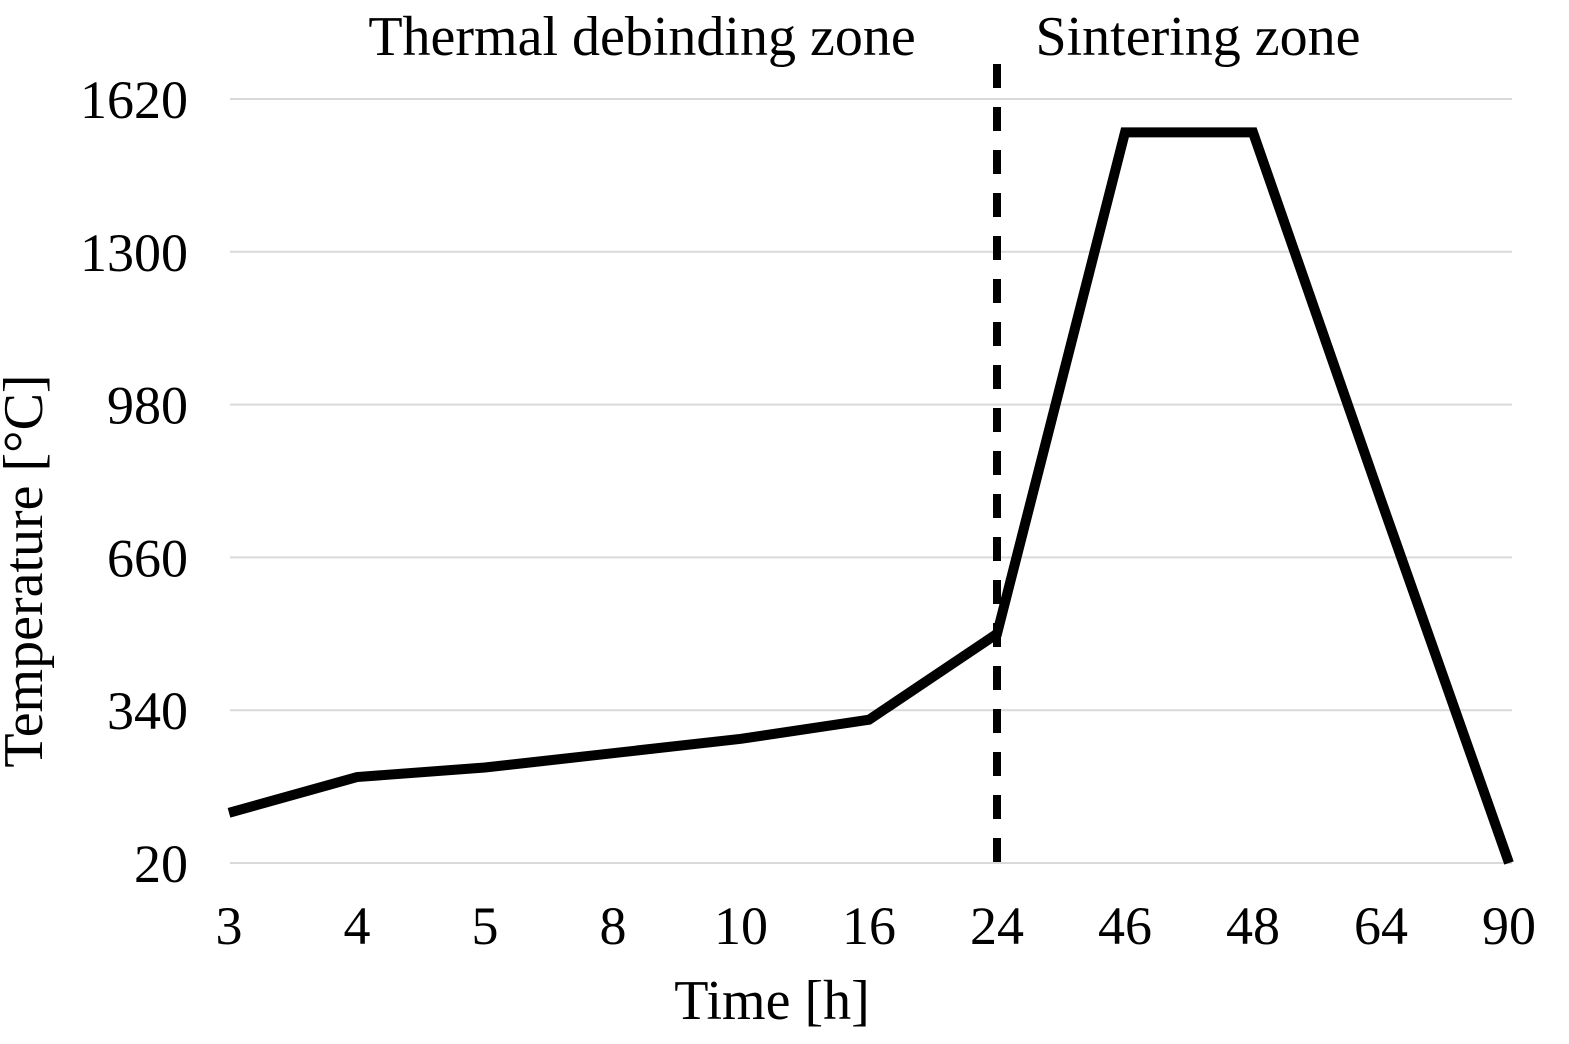  Describe the element at coordinates (741, 926) in the screenshot. I see `x-tick-label: 10` at that location.